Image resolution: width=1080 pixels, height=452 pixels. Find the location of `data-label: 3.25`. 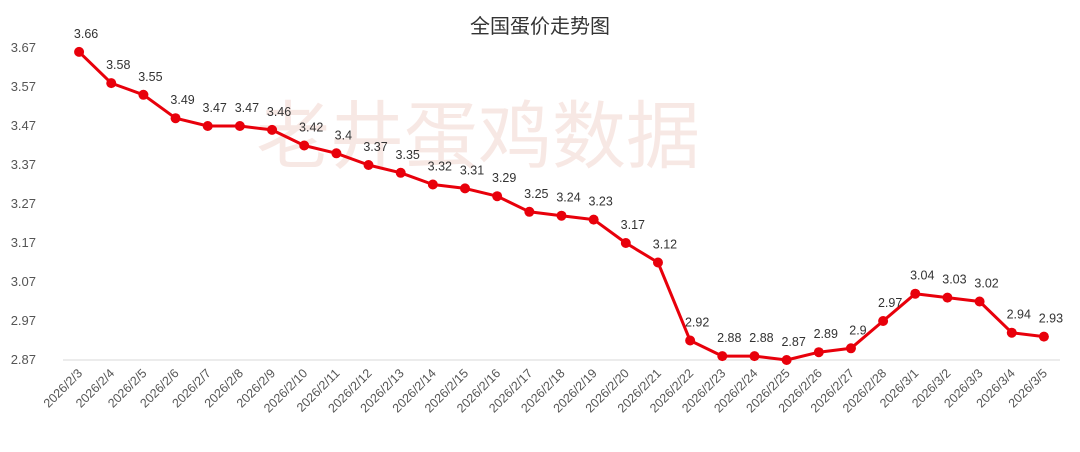

data-label: 3.25 is located at coordinates (536, 194).